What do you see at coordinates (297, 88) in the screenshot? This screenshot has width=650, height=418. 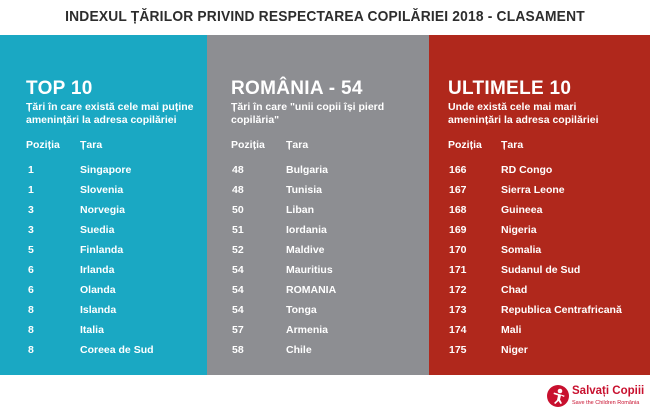 I see `panel-heading: ROMÂNIA - 54` at bounding box center [297, 88].